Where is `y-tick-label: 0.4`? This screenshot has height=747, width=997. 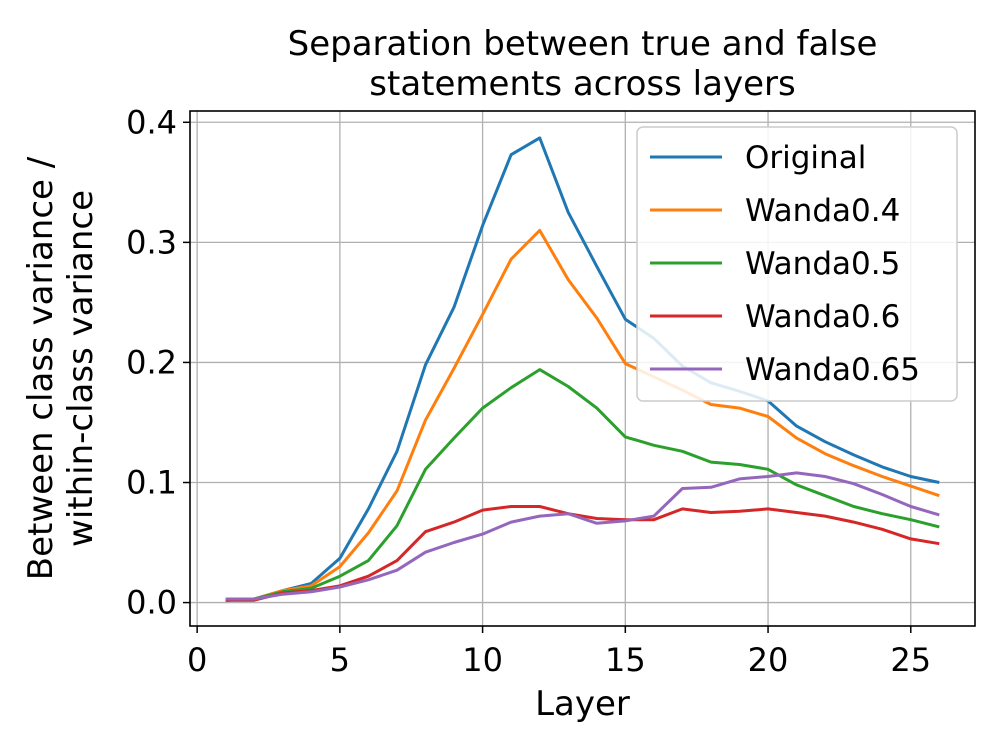 y-tick-label: 0.4 is located at coordinates (151, 122).